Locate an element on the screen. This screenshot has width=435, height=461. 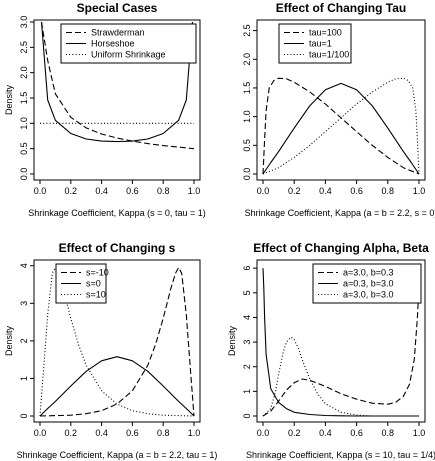
legend-label: s=-10 is located at coordinates (97, 273).